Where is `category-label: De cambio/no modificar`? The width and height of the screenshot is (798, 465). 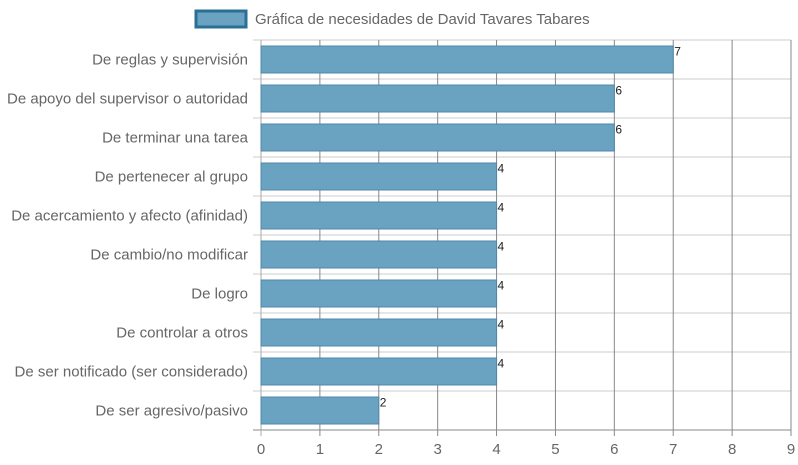
category-label: De cambio/no modificar is located at coordinates (169, 255).